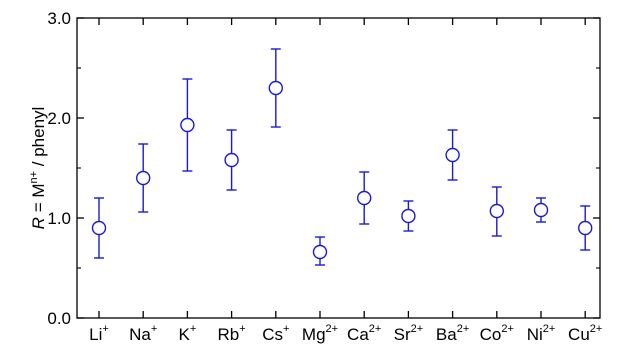  What do you see at coordinates (409, 333) in the screenshot?
I see `x-tick-label: Sr2+` at bounding box center [409, 333].